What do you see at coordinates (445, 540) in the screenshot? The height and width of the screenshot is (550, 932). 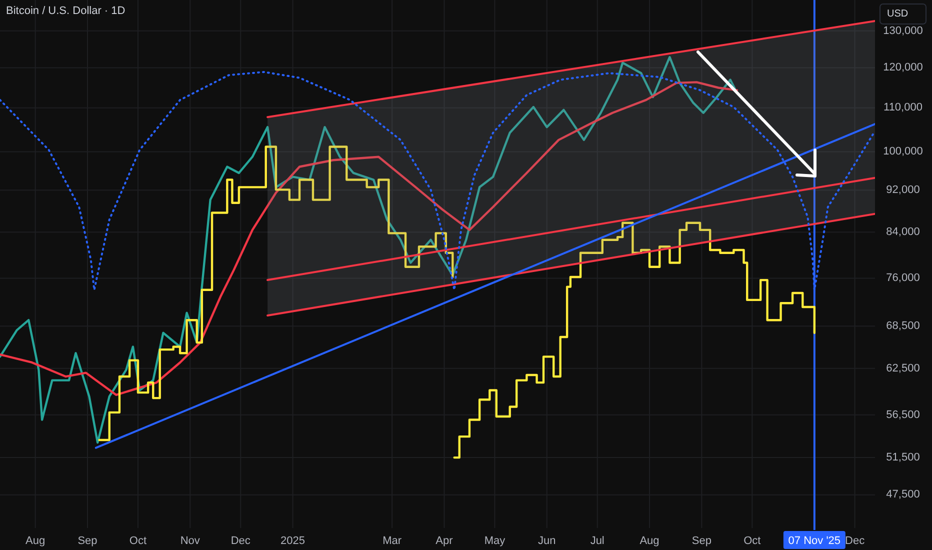 I see `x-tick-label: Apr` at bounding box center [445, 540].